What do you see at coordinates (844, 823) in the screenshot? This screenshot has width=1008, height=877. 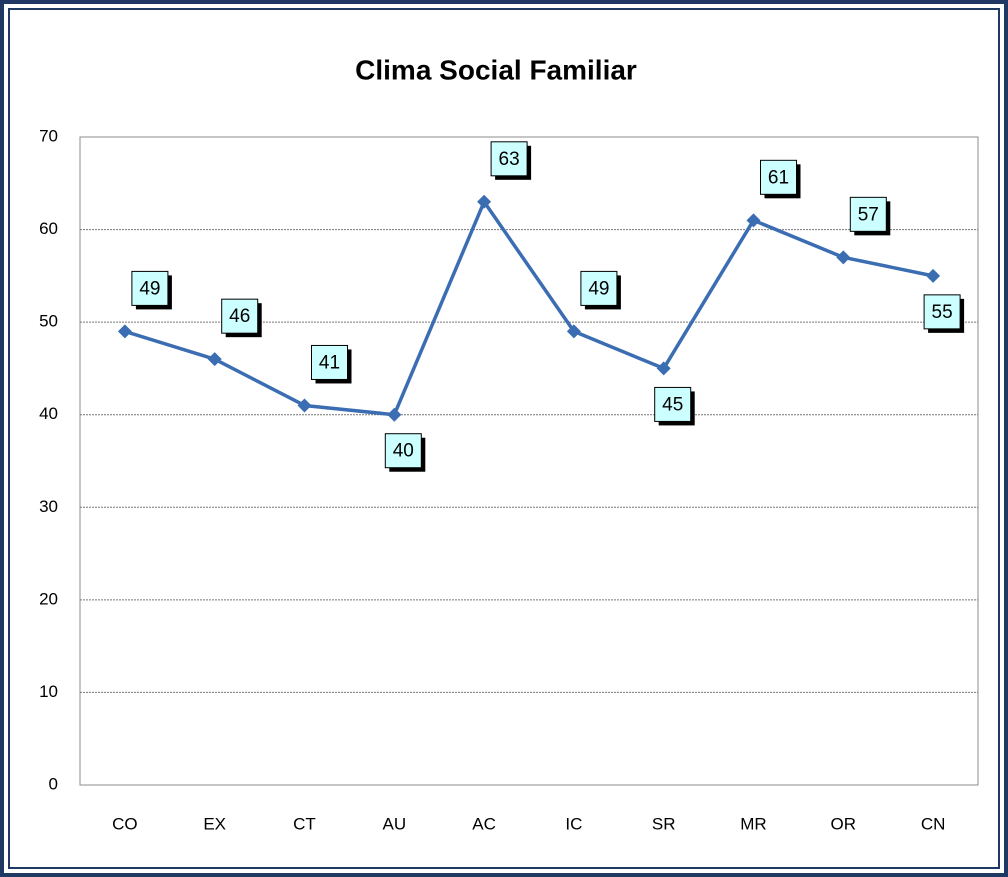 I see `x-tick-label: OR` at bounding box center [844, 823].